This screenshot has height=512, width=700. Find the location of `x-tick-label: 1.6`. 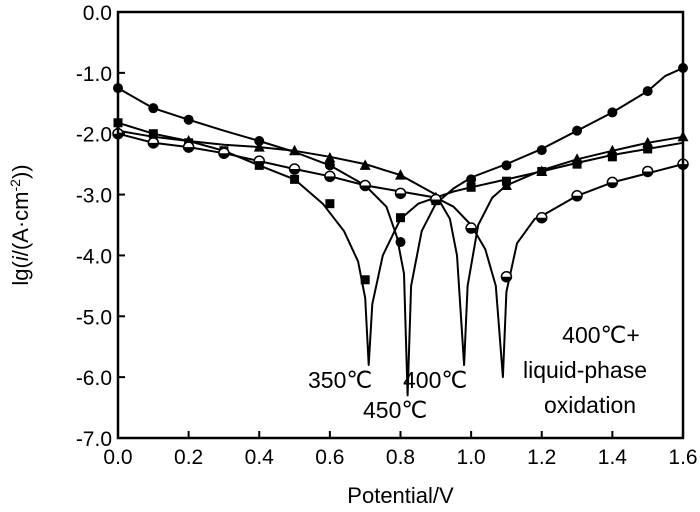

x-tick-label: 1.6 is located at coordinates (682, 457).